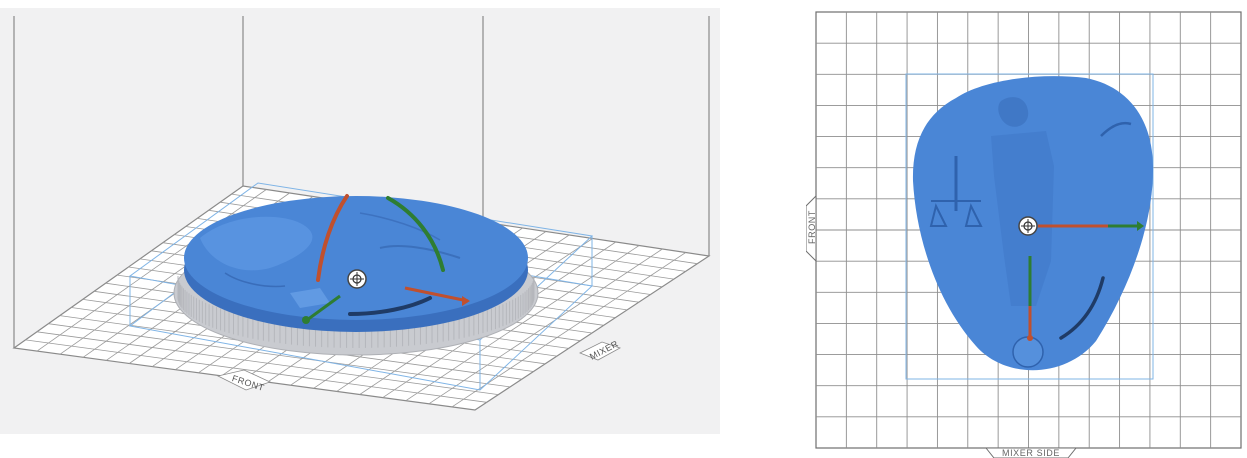 The width and height of the screenshot is (1247, 458). Describe the element at coordinates (1082, 308) in the screenshot. I see `rotate-handle-top` at that location.